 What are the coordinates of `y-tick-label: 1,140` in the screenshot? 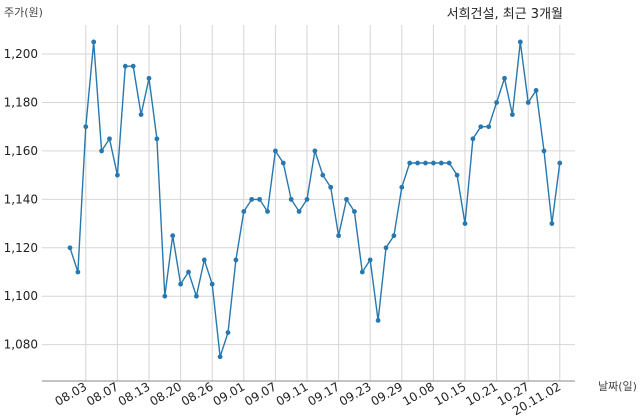 It's located at (21, 199).